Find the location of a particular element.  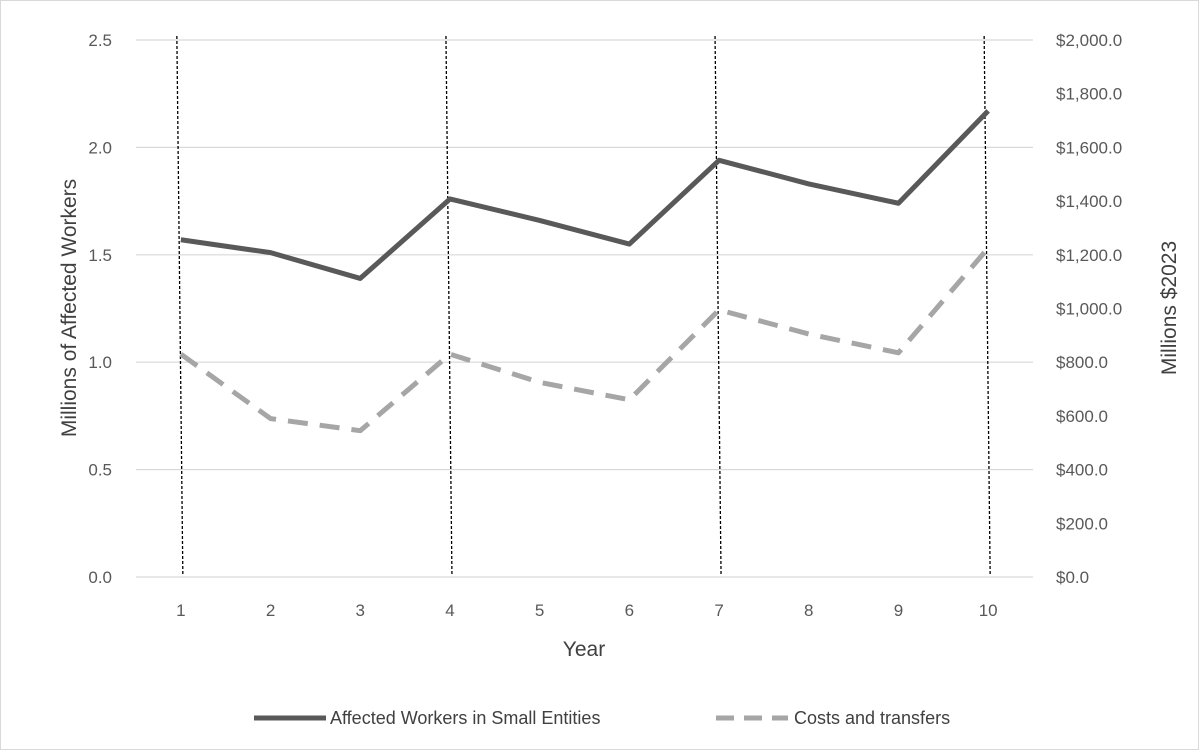

right-tick-label: $1,800.0 is located at coordinates (1089, 94).